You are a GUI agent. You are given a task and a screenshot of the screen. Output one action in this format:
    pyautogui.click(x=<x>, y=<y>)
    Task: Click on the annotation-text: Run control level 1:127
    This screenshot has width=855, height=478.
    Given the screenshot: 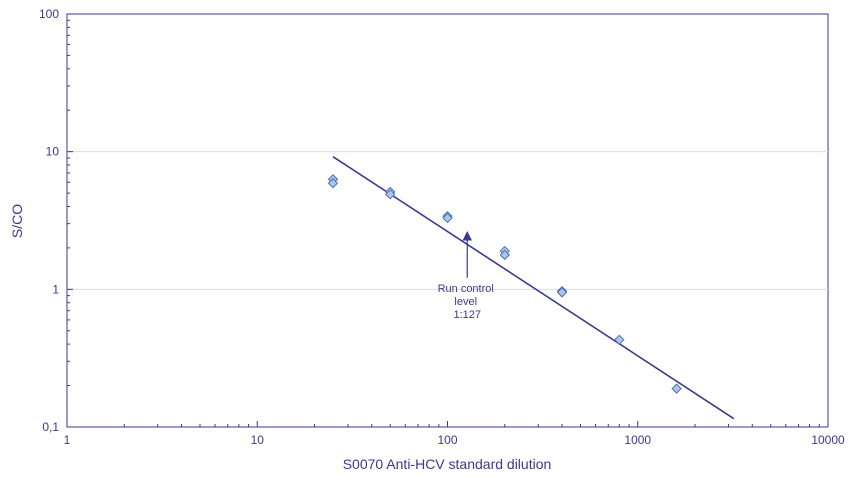 What is the action you would take?
    pyautogui.click(x=467, y=302)
    